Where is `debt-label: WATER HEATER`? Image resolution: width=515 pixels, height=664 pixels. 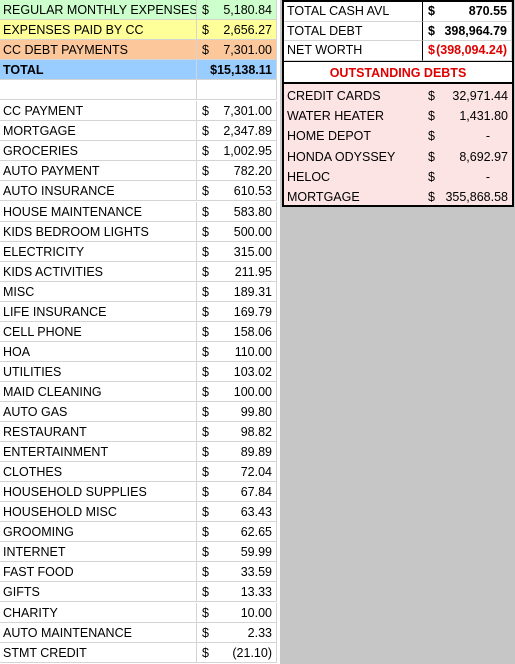 debt-label: WATER HEATER is located at coordinates (335, 116).